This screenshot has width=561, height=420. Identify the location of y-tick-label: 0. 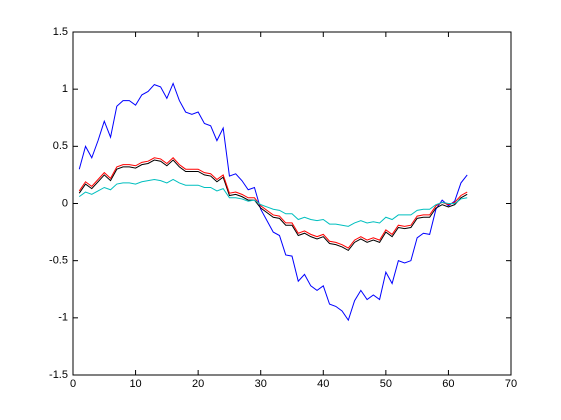
(65, 203).